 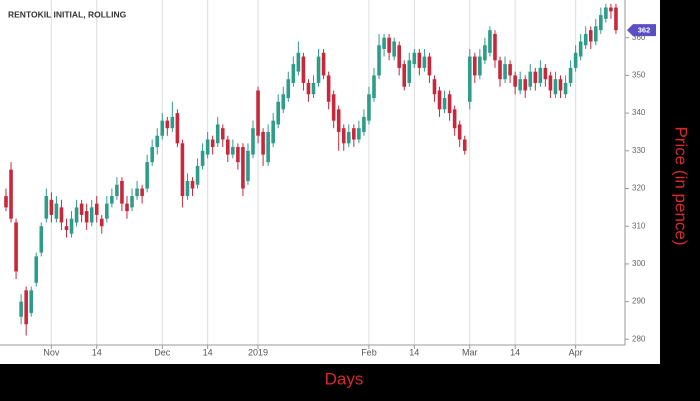 I want to click on y-tick-label: 350, so click(x=639, y=75).